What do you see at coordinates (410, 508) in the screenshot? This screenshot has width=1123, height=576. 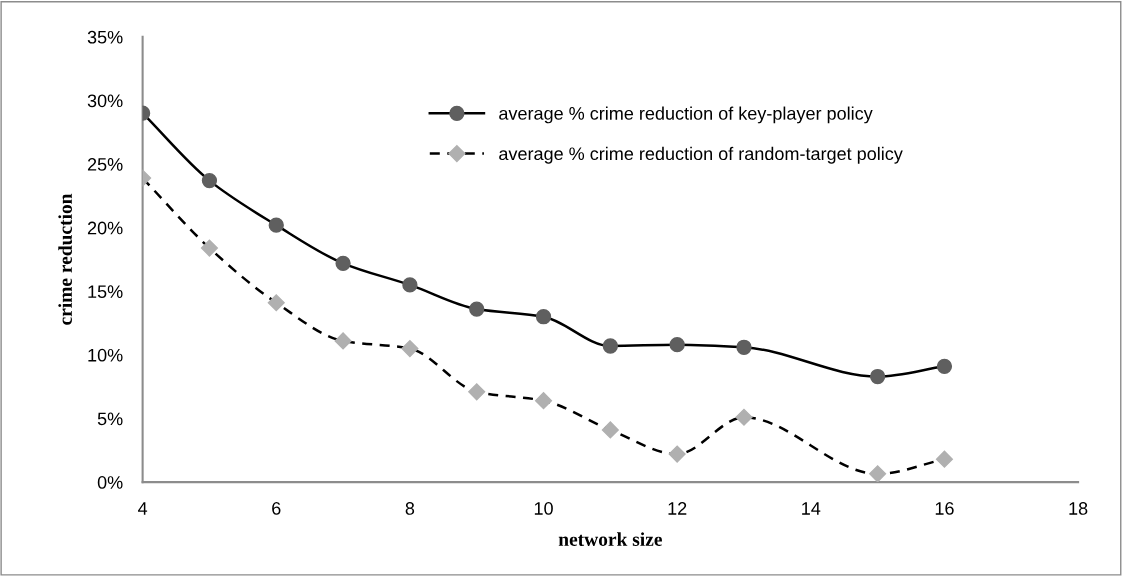 I see `x-tick-label: 8` at bounding box center [410, 508].